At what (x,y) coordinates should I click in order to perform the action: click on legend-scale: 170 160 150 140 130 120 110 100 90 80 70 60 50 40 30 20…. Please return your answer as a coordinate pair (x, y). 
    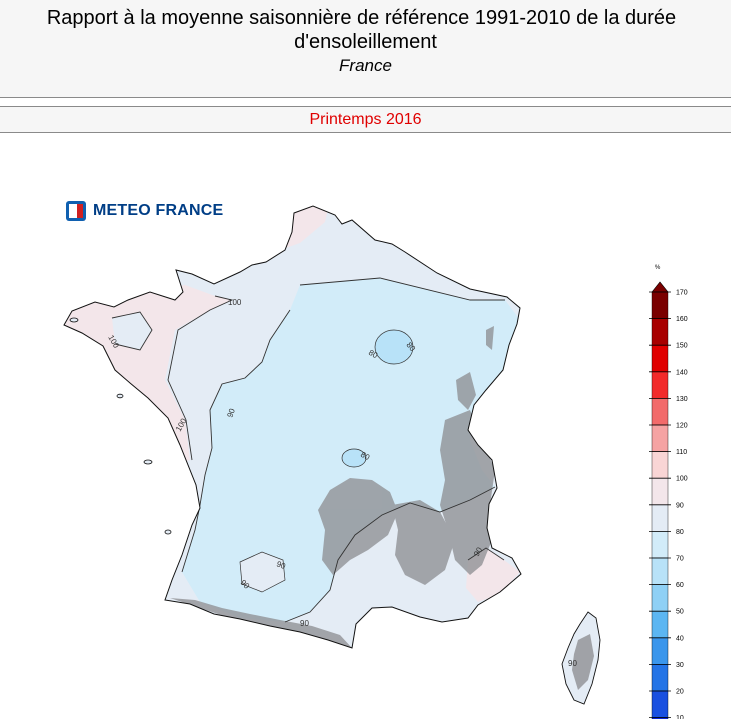
    Looking at the image, I should click on (668, 502).